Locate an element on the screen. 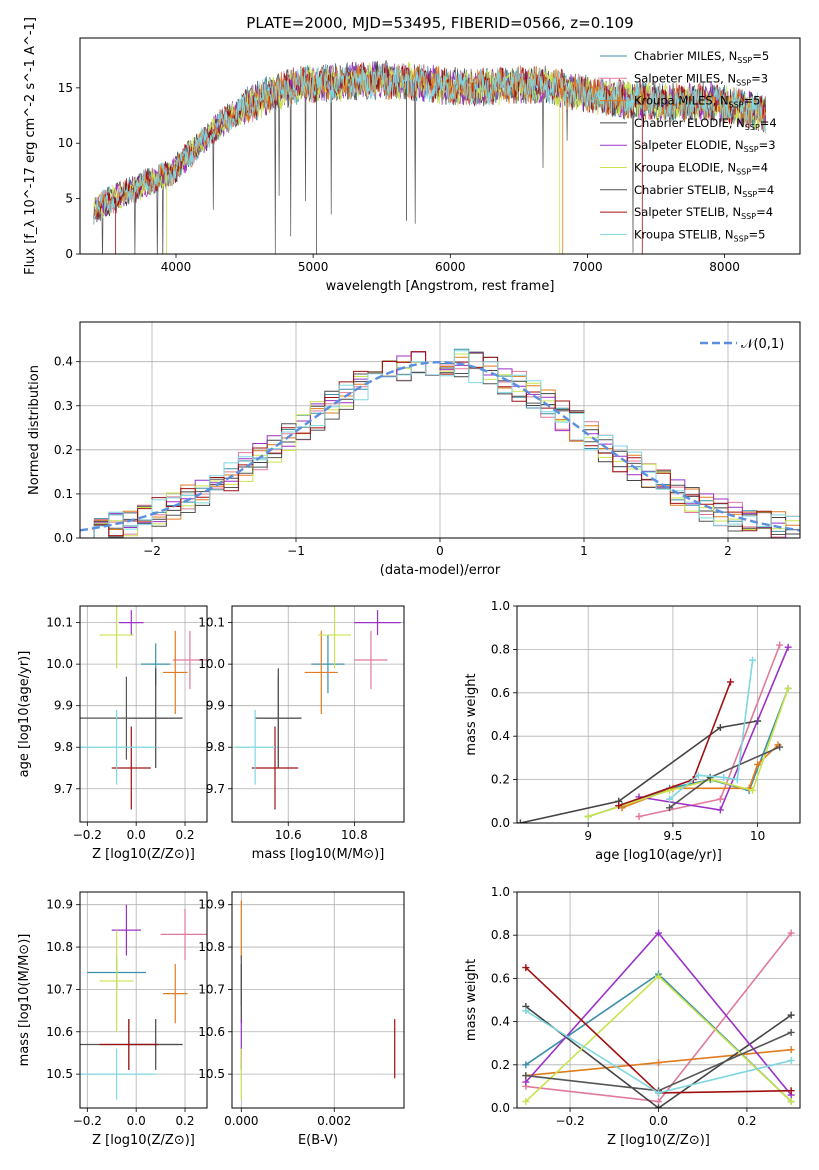  y-axis-label: Flux [f_λ 10^-17 erg cm^-2 s^-1 A^-1] is located at coordinates (30, 146).